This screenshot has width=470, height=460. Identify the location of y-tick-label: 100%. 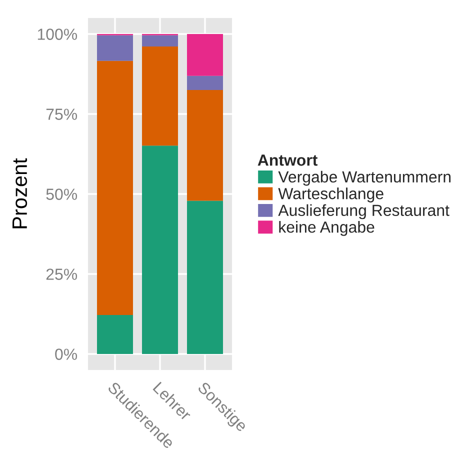
(58, 34).